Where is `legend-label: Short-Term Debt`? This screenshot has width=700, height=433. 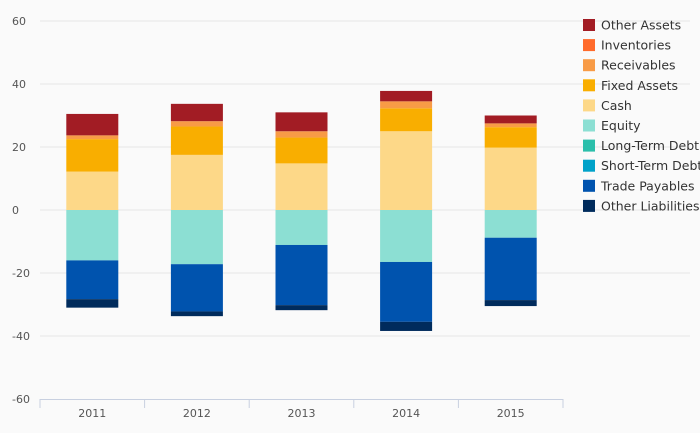 legend-label: Short-Term Debt is located at coordinates (650, 165).